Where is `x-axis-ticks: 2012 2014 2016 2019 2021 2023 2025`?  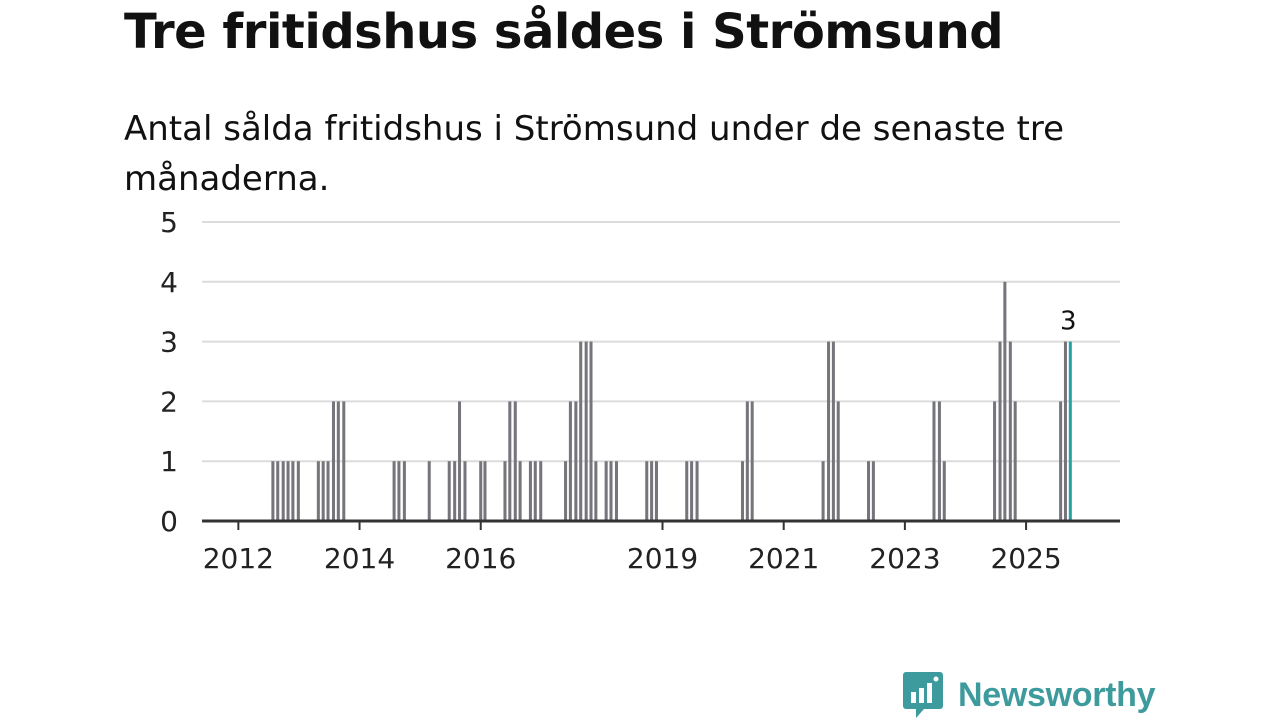 x-axis-ticks: 2012 2014 2016 2019 2021 2023 2025 is located at coordinates (632, 548).